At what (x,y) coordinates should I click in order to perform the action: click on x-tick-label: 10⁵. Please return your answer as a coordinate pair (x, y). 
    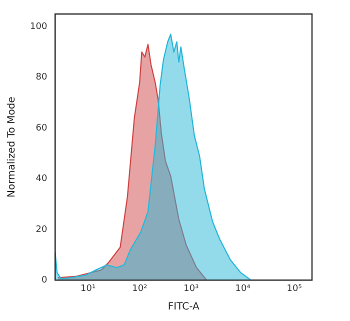
    Looking at the image, I should click on (294, 289).